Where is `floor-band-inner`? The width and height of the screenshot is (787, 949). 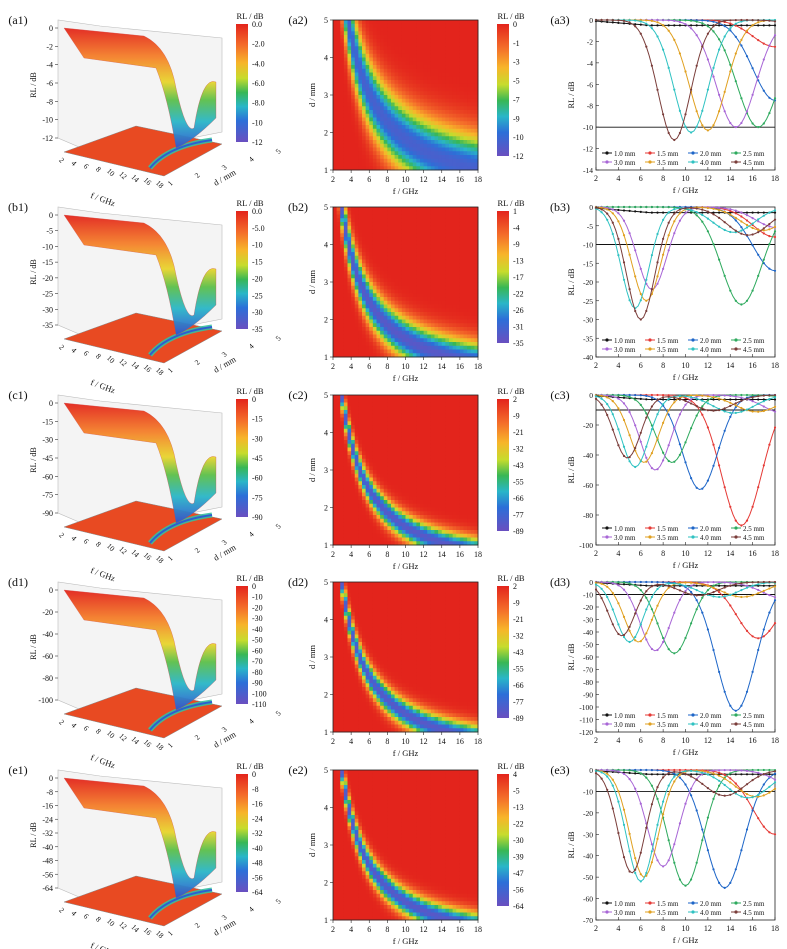
floor-band-inner is located at coordinates (181, 154).